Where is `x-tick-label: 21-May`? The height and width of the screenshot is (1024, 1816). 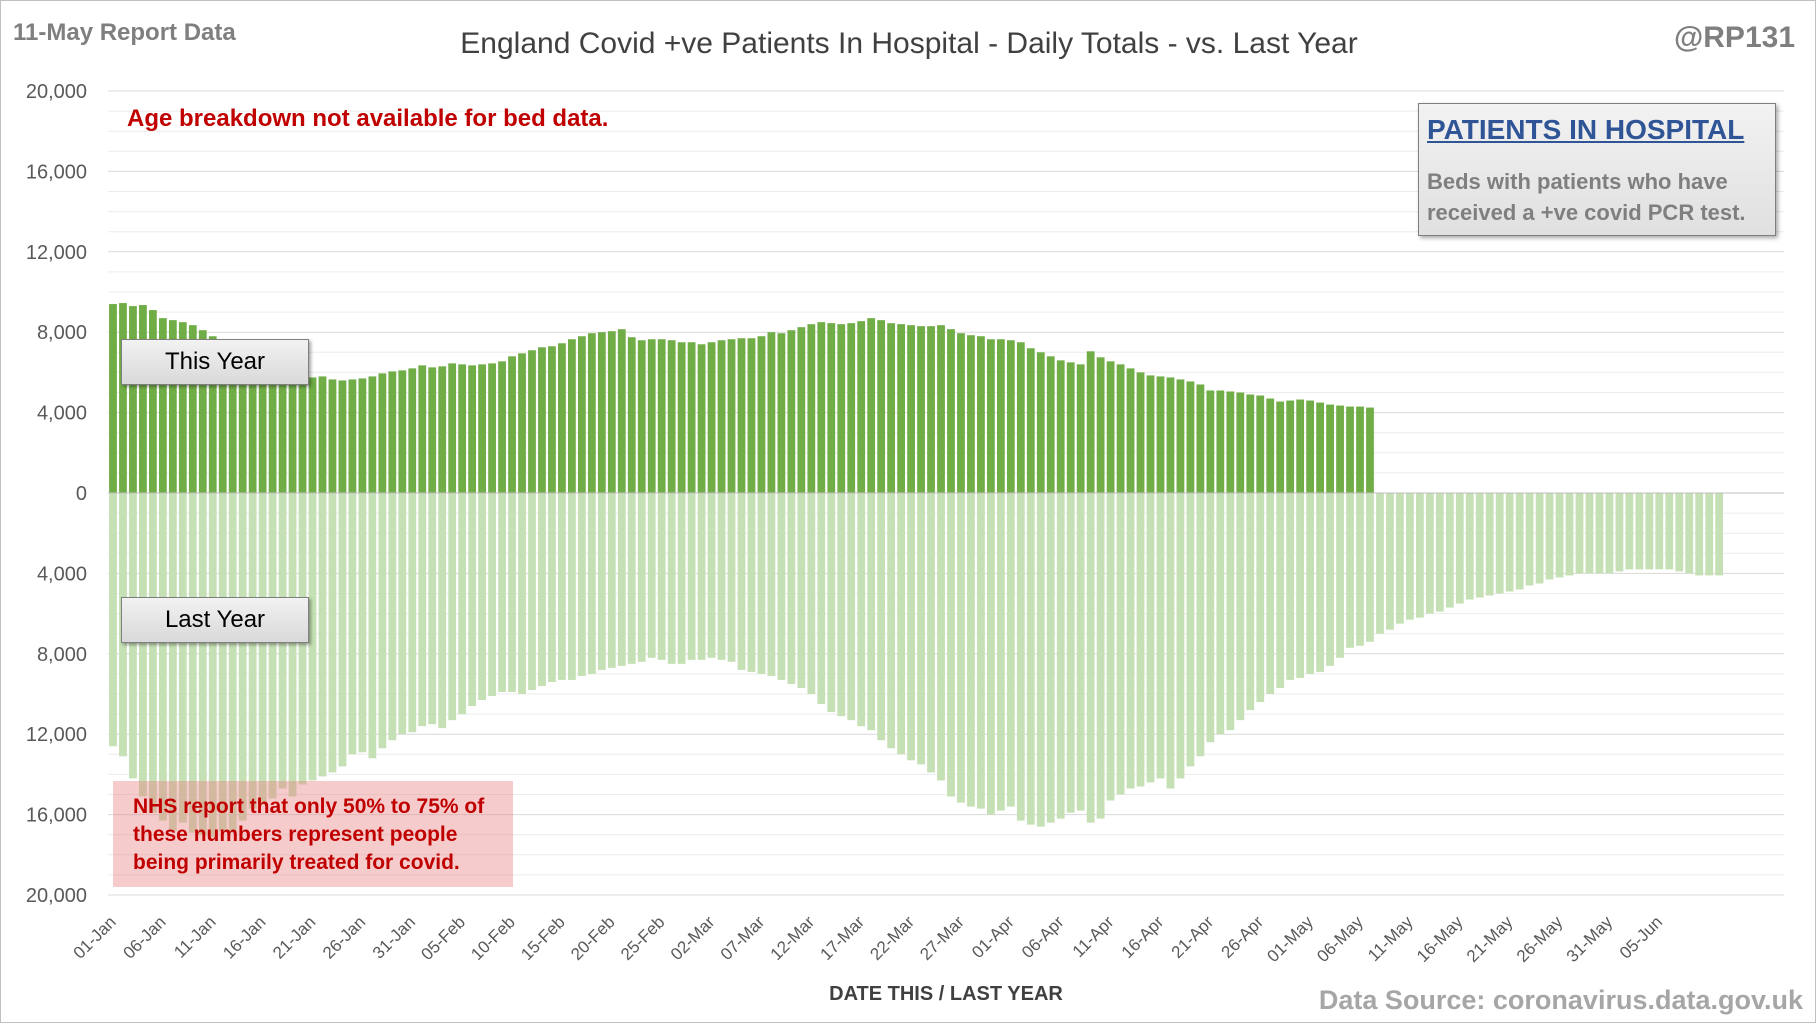 x-tick-label: 21-May is located at coordinates (1490, 939).